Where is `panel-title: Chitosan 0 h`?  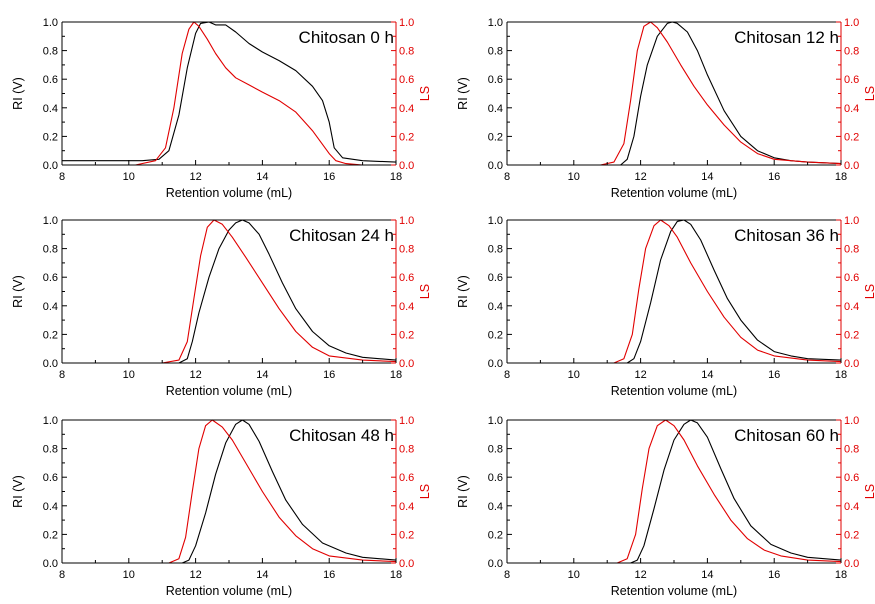
panel-title: Chitosan 0 h is located at coordinates (346, 37).